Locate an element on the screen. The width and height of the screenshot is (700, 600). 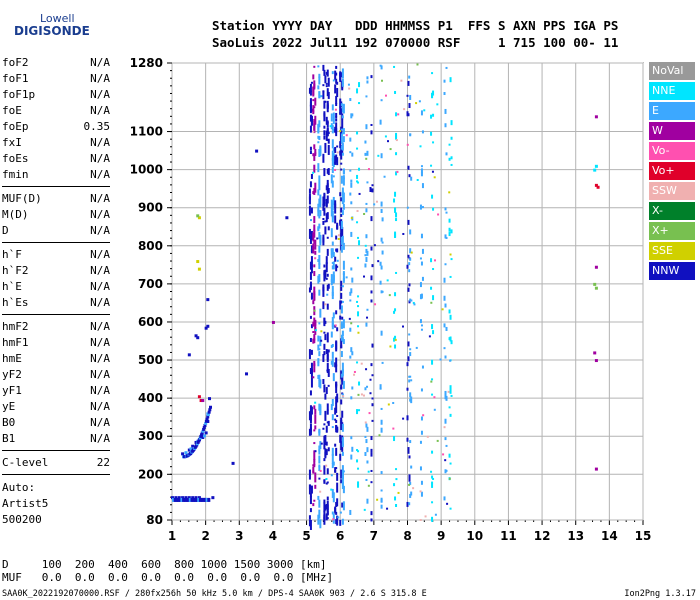
y-tick-label: 600 is located at coordinates (150, 322).